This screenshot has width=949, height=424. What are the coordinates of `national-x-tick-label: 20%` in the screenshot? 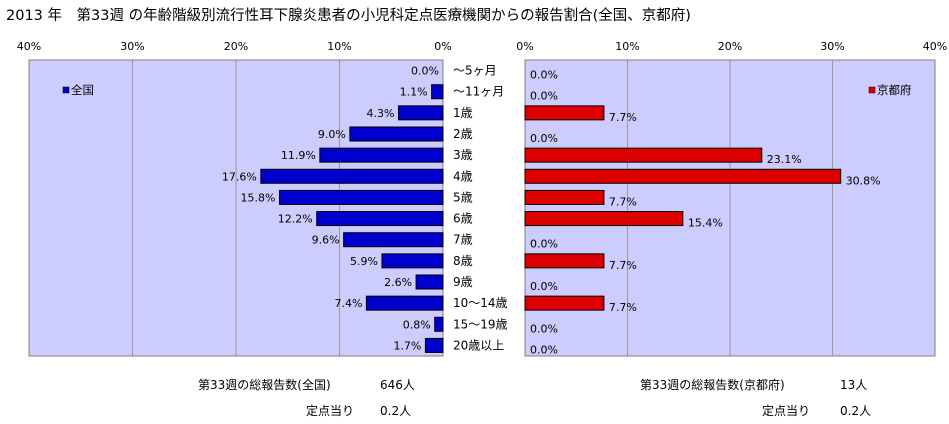 It's located at (236, 46).